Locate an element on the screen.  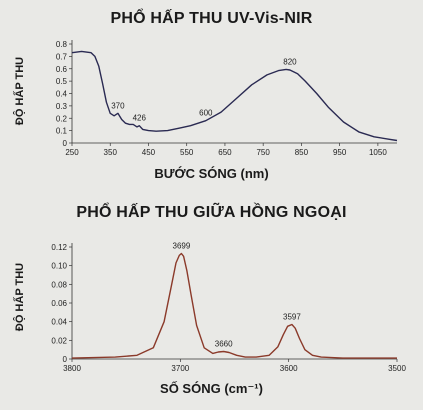
ir-y-tick-label: 0.10 is located at coordinates (59, 266).